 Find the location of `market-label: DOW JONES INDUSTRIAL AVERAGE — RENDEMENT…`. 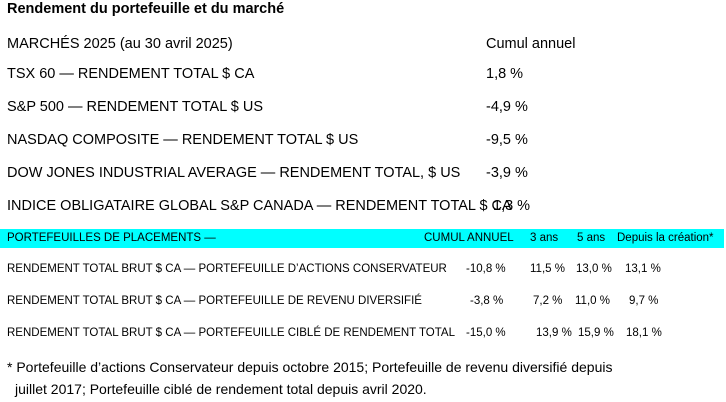

market-label: DOW JONES INDUSTRIAL AVERAGE — RENDEMENT… is located at coordinates (234, 173).